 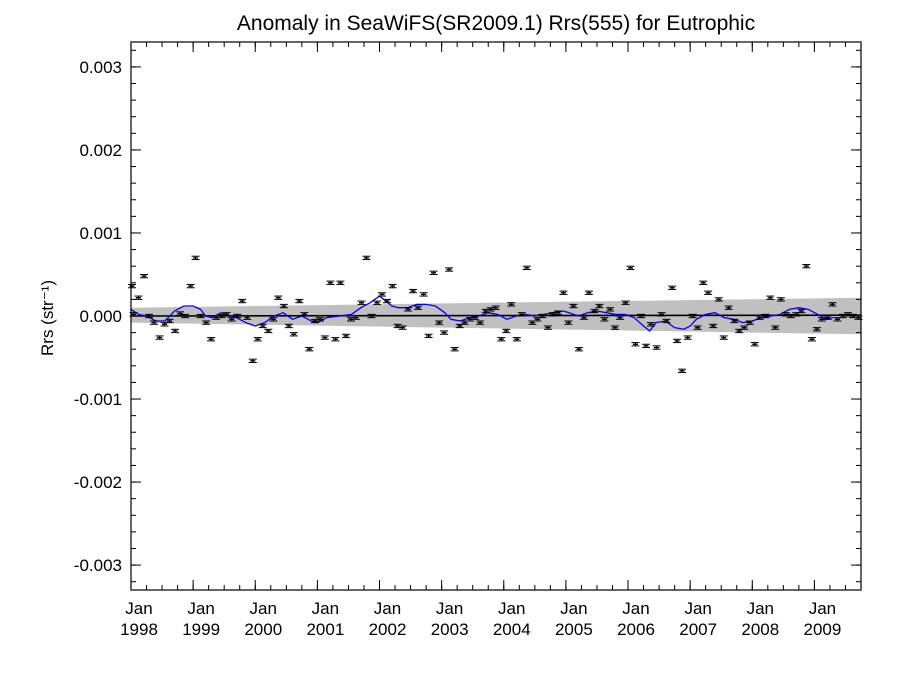 I want to click on x-tick-year-label: 2003, so click(x=450, y=629).